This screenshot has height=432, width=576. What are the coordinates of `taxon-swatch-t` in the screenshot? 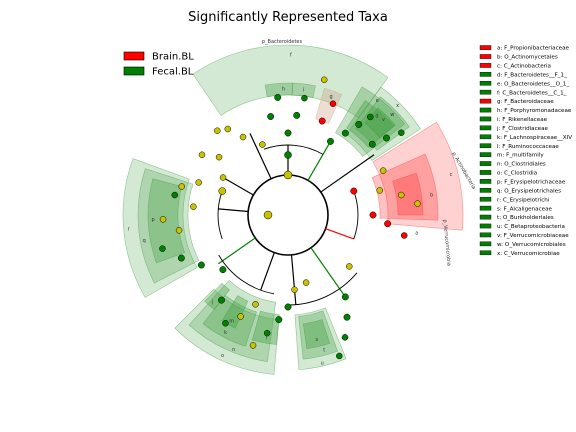 It's located at (485, 217).